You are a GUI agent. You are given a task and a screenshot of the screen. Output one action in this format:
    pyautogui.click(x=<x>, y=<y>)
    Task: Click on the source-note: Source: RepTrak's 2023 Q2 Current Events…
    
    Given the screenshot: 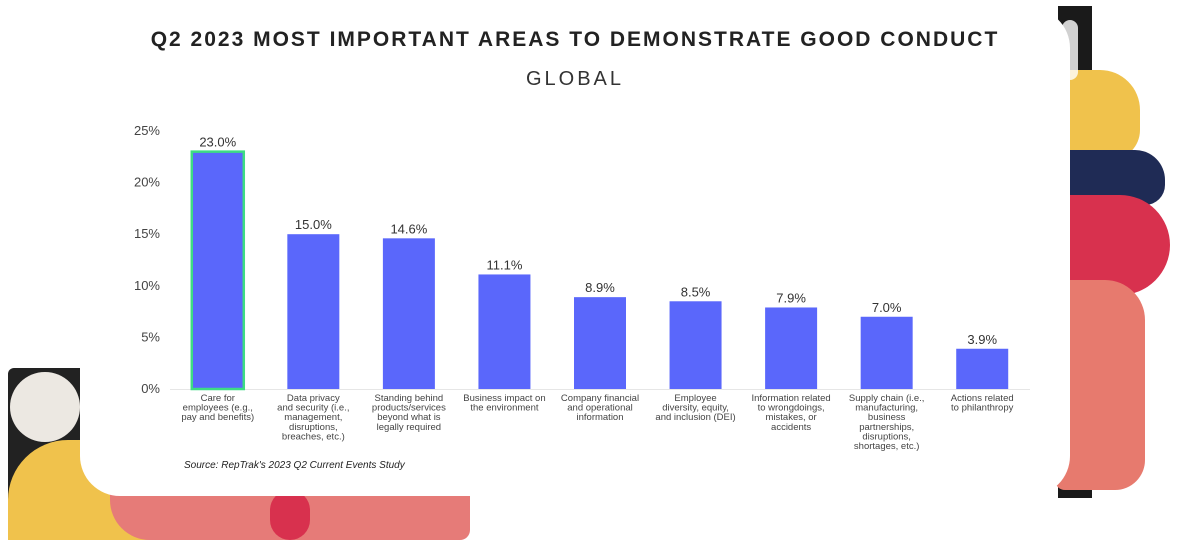 What is the action you would take?
    pyautogui.click(x=294, y=465)
    